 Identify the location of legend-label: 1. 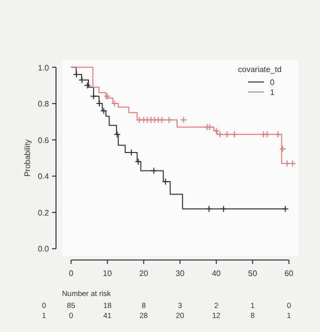
(272, 92).